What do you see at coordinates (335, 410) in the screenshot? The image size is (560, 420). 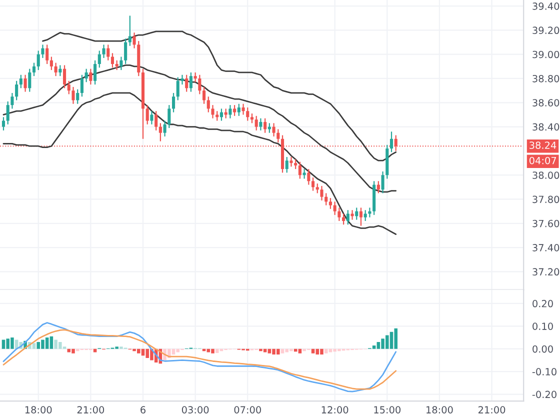 I see `x-tick-label: 12:00` at bounding box center [335, 410].